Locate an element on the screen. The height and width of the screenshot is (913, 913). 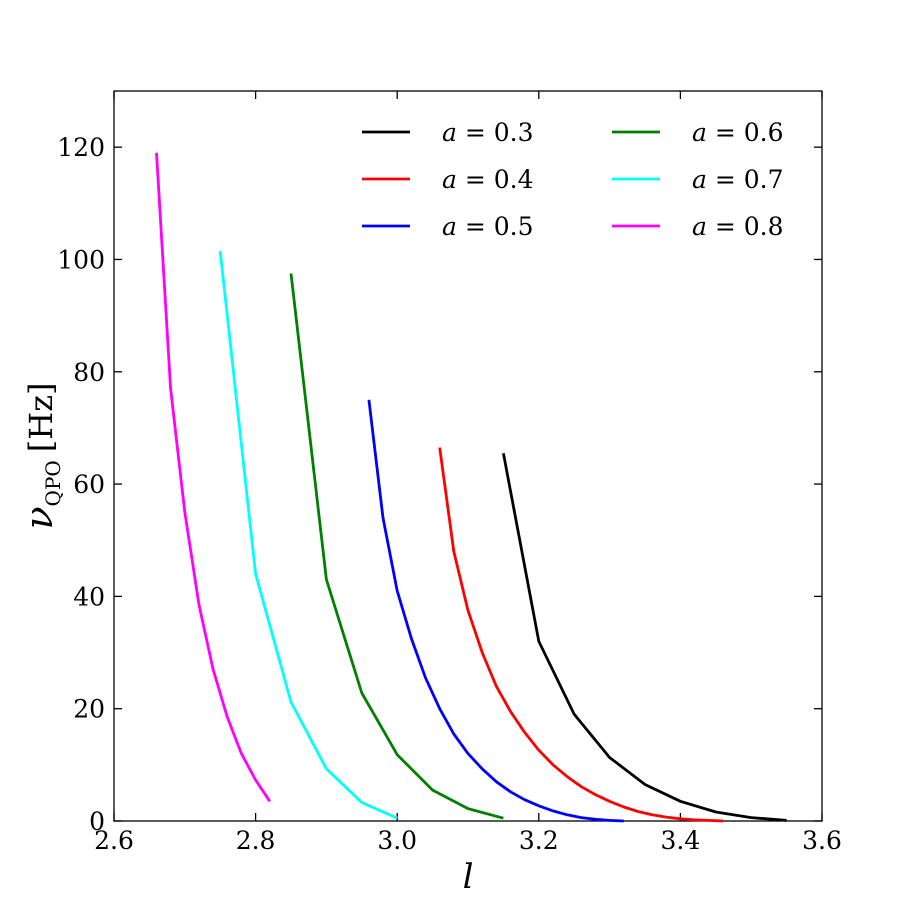
y-tick-label: 80 is located at coordinates (89, 372).